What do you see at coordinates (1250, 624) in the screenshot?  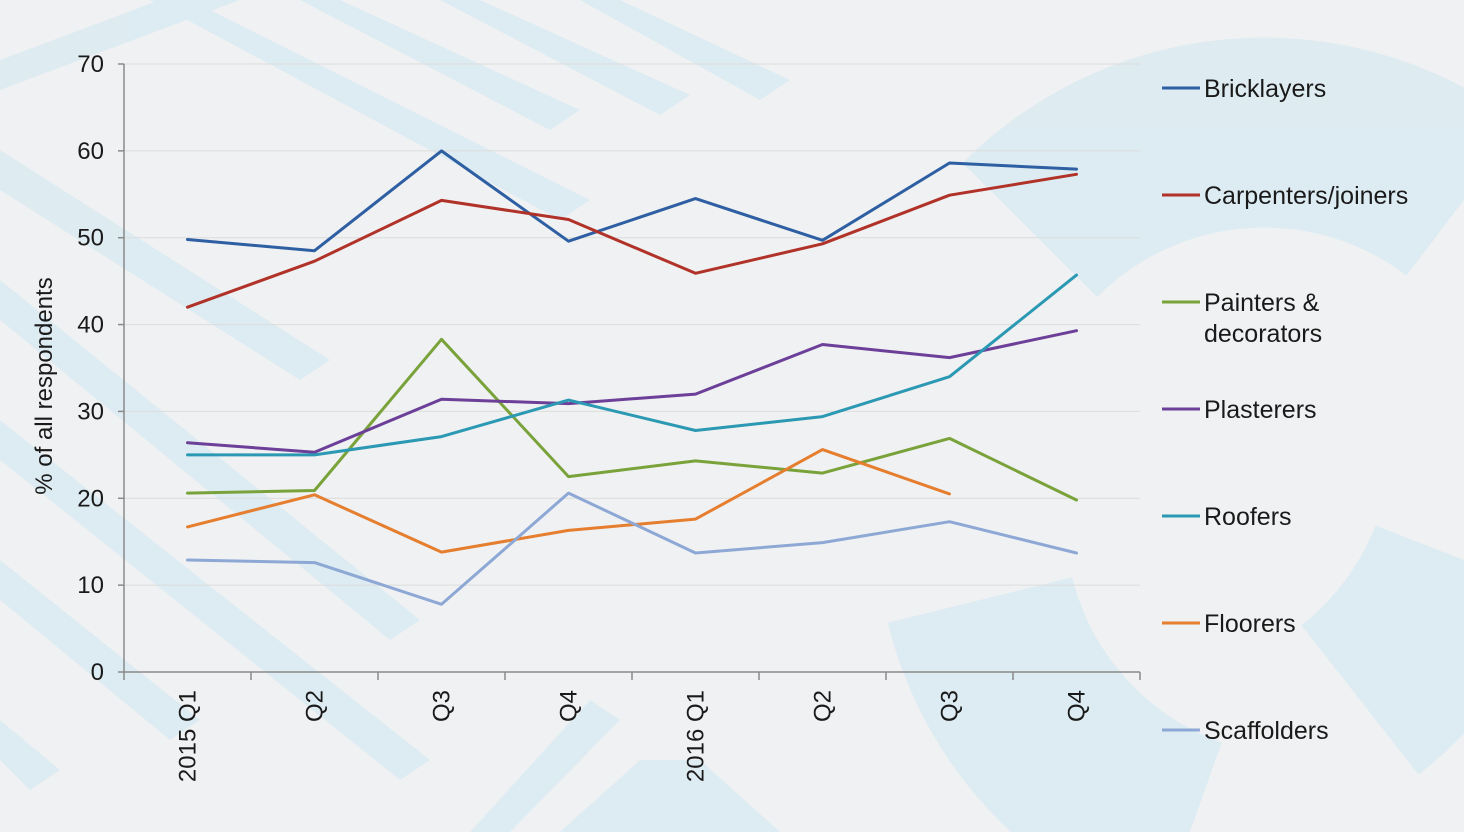 I see `legend-label-floorers: Floorers` at bounding box center [1250, 624].